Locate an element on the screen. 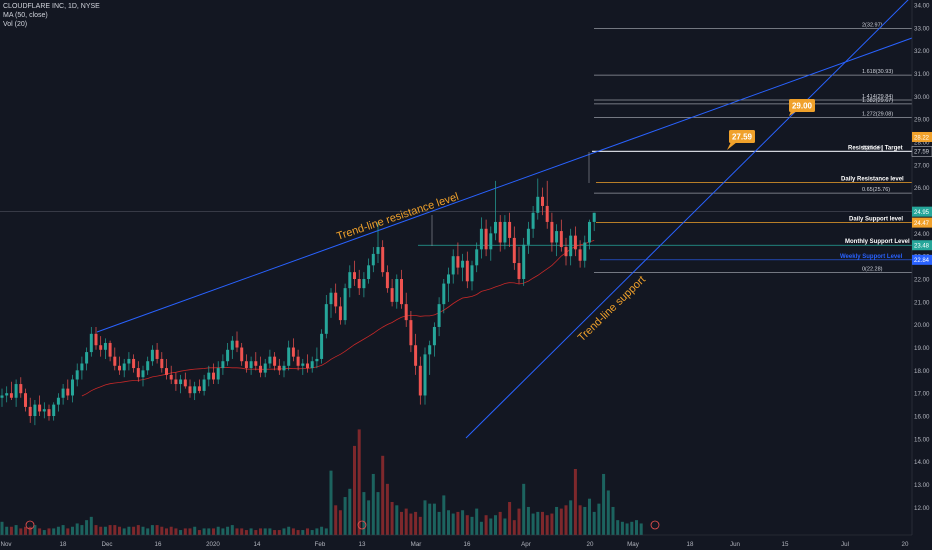 This screenshot has height=550, width=932. event-marker-icon is located at coordinates (30, 525).